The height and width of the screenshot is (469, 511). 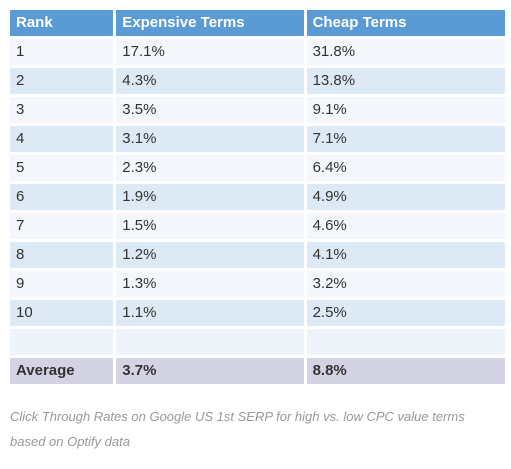 I want to click on table-row: 9 1.3% 3.2%, so click(x=257, y=284).